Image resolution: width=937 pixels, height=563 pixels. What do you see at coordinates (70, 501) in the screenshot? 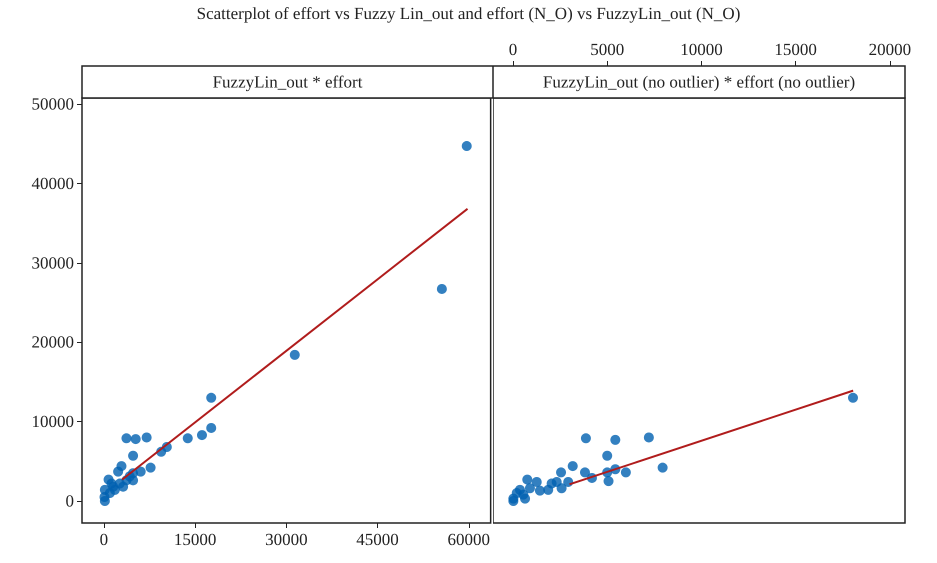
I see `y-tick-label: 0` at bounding box center [70, 501].